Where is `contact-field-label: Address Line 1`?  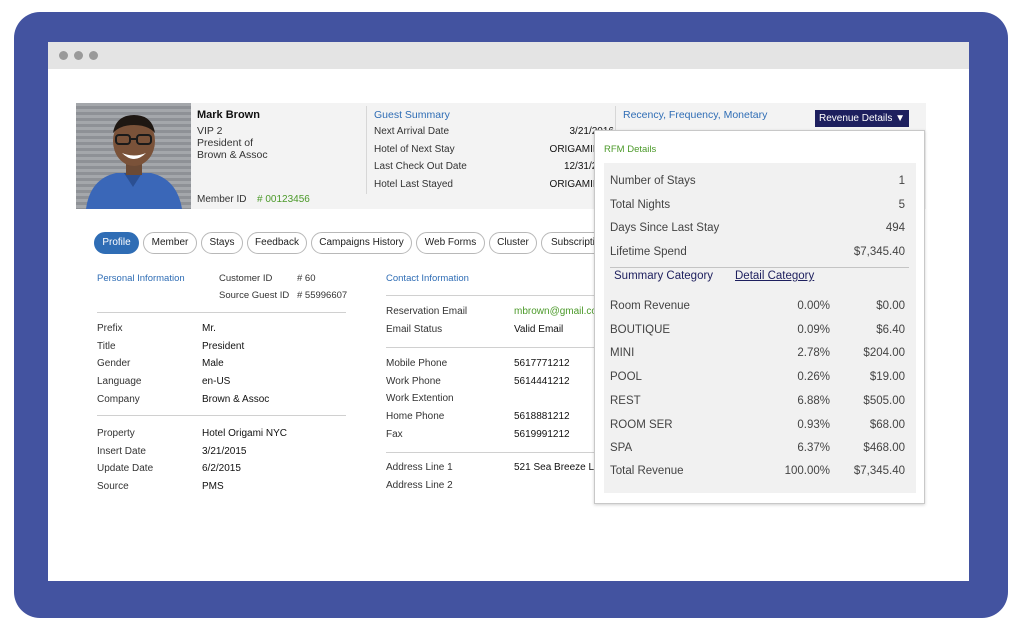 contact-field-label: Address Line 1 is located at coordinates (419, 467).